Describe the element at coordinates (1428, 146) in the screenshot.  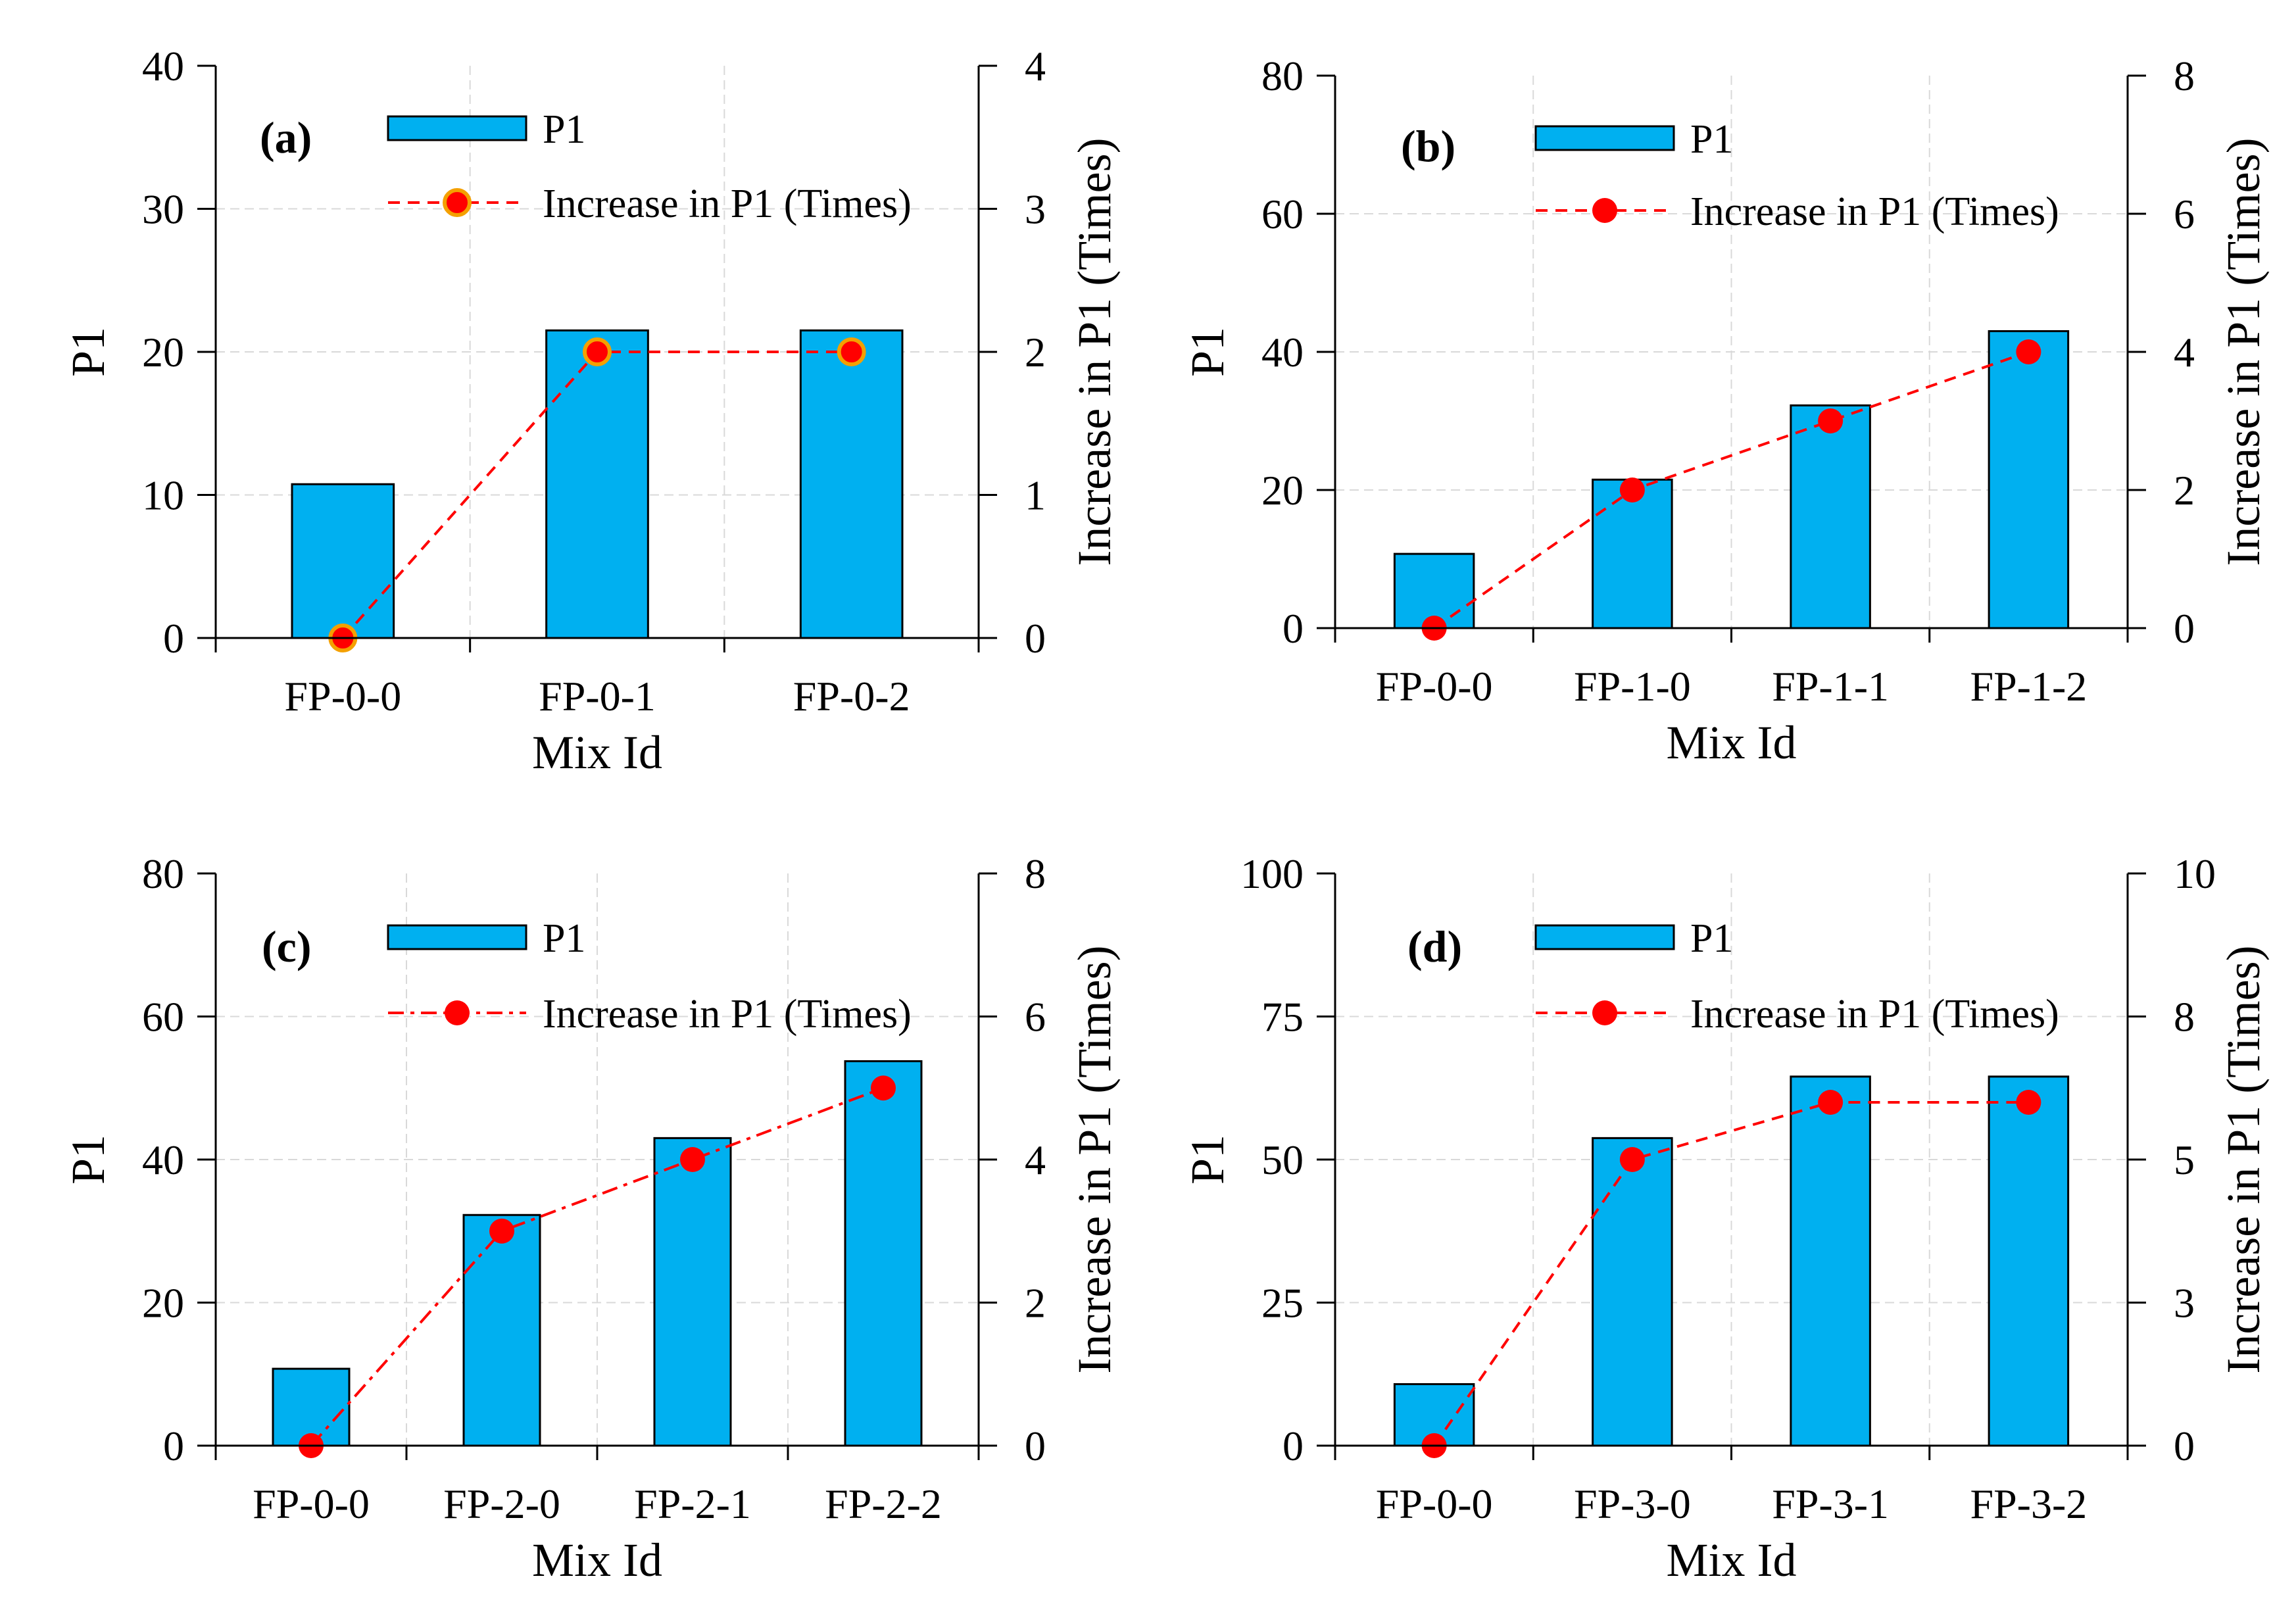
I see `panel-label: (b)` at that location.